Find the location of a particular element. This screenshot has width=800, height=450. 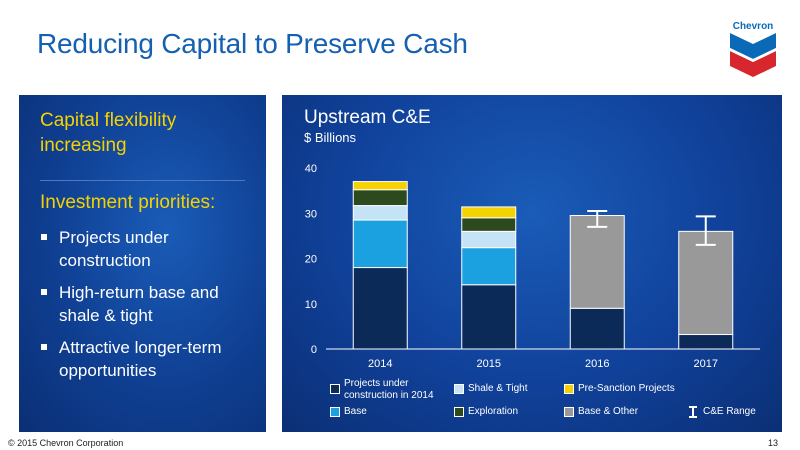

legend-label: Base is located at coordinates (355, 411).